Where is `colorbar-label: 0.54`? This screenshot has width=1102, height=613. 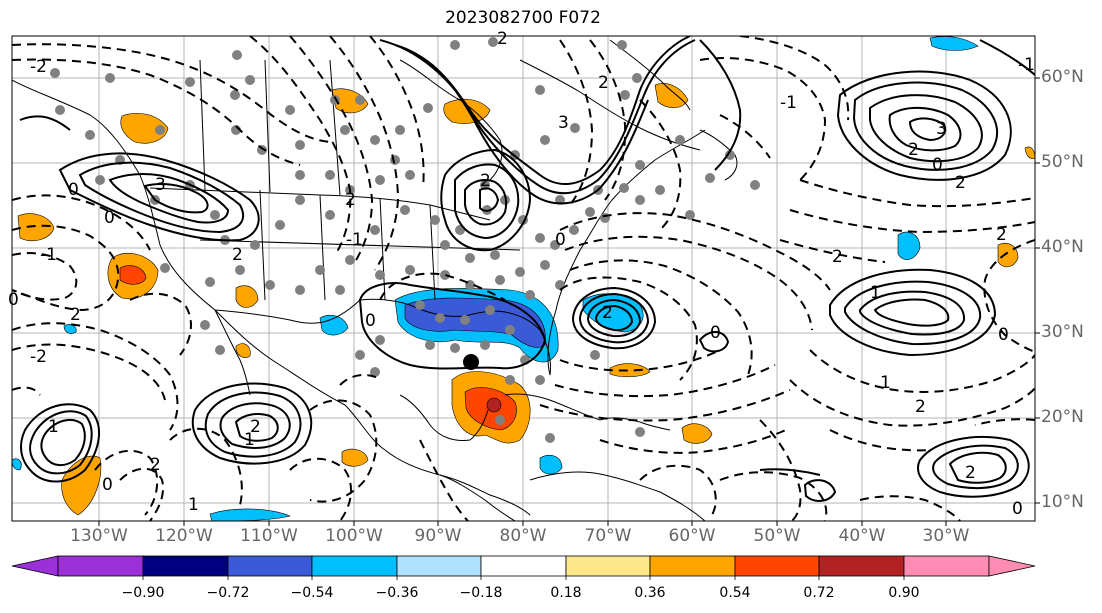
colorbar-label: 0.54 is located at coordinates (735, 593).